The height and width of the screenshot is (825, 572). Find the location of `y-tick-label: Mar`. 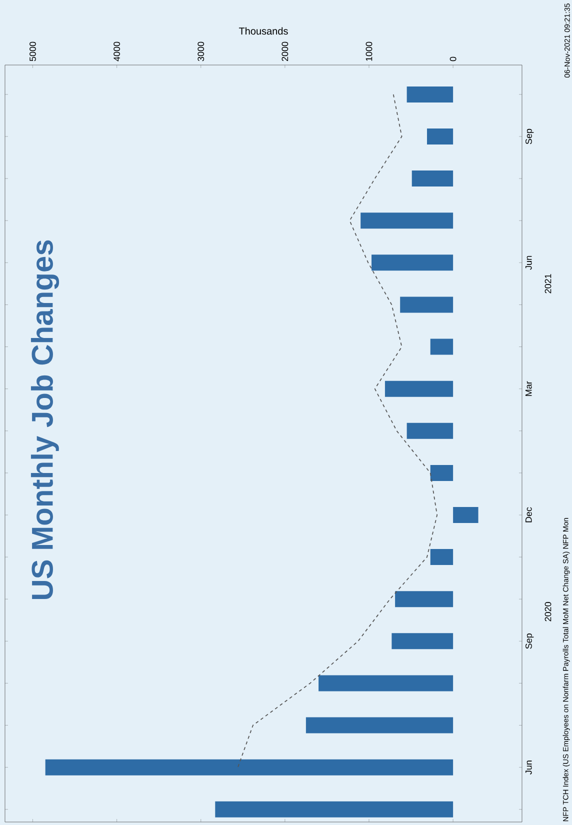

y-tick-label: Mar is located at coordinates (529, 388).